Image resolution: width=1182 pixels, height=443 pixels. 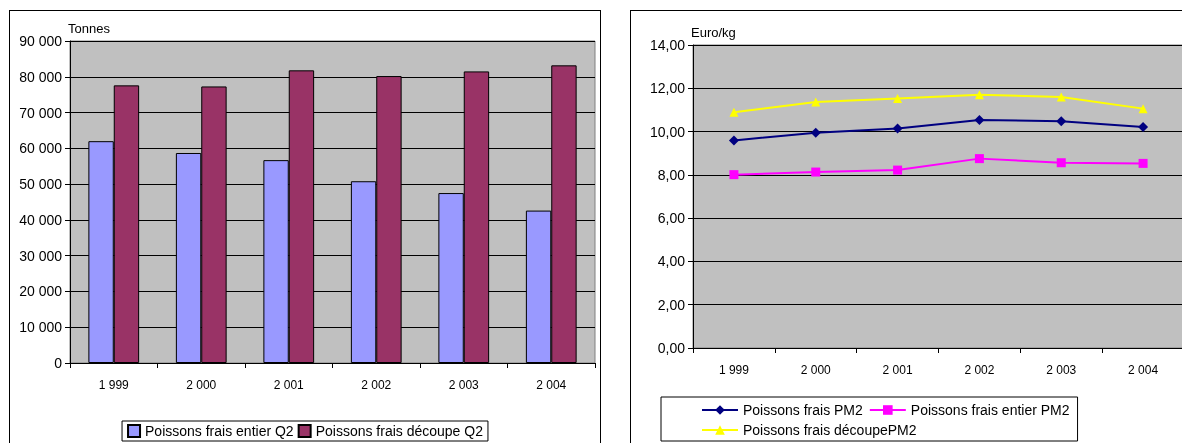 I want to click on y-tick-label: 30 000, so click(x=41, y=255).